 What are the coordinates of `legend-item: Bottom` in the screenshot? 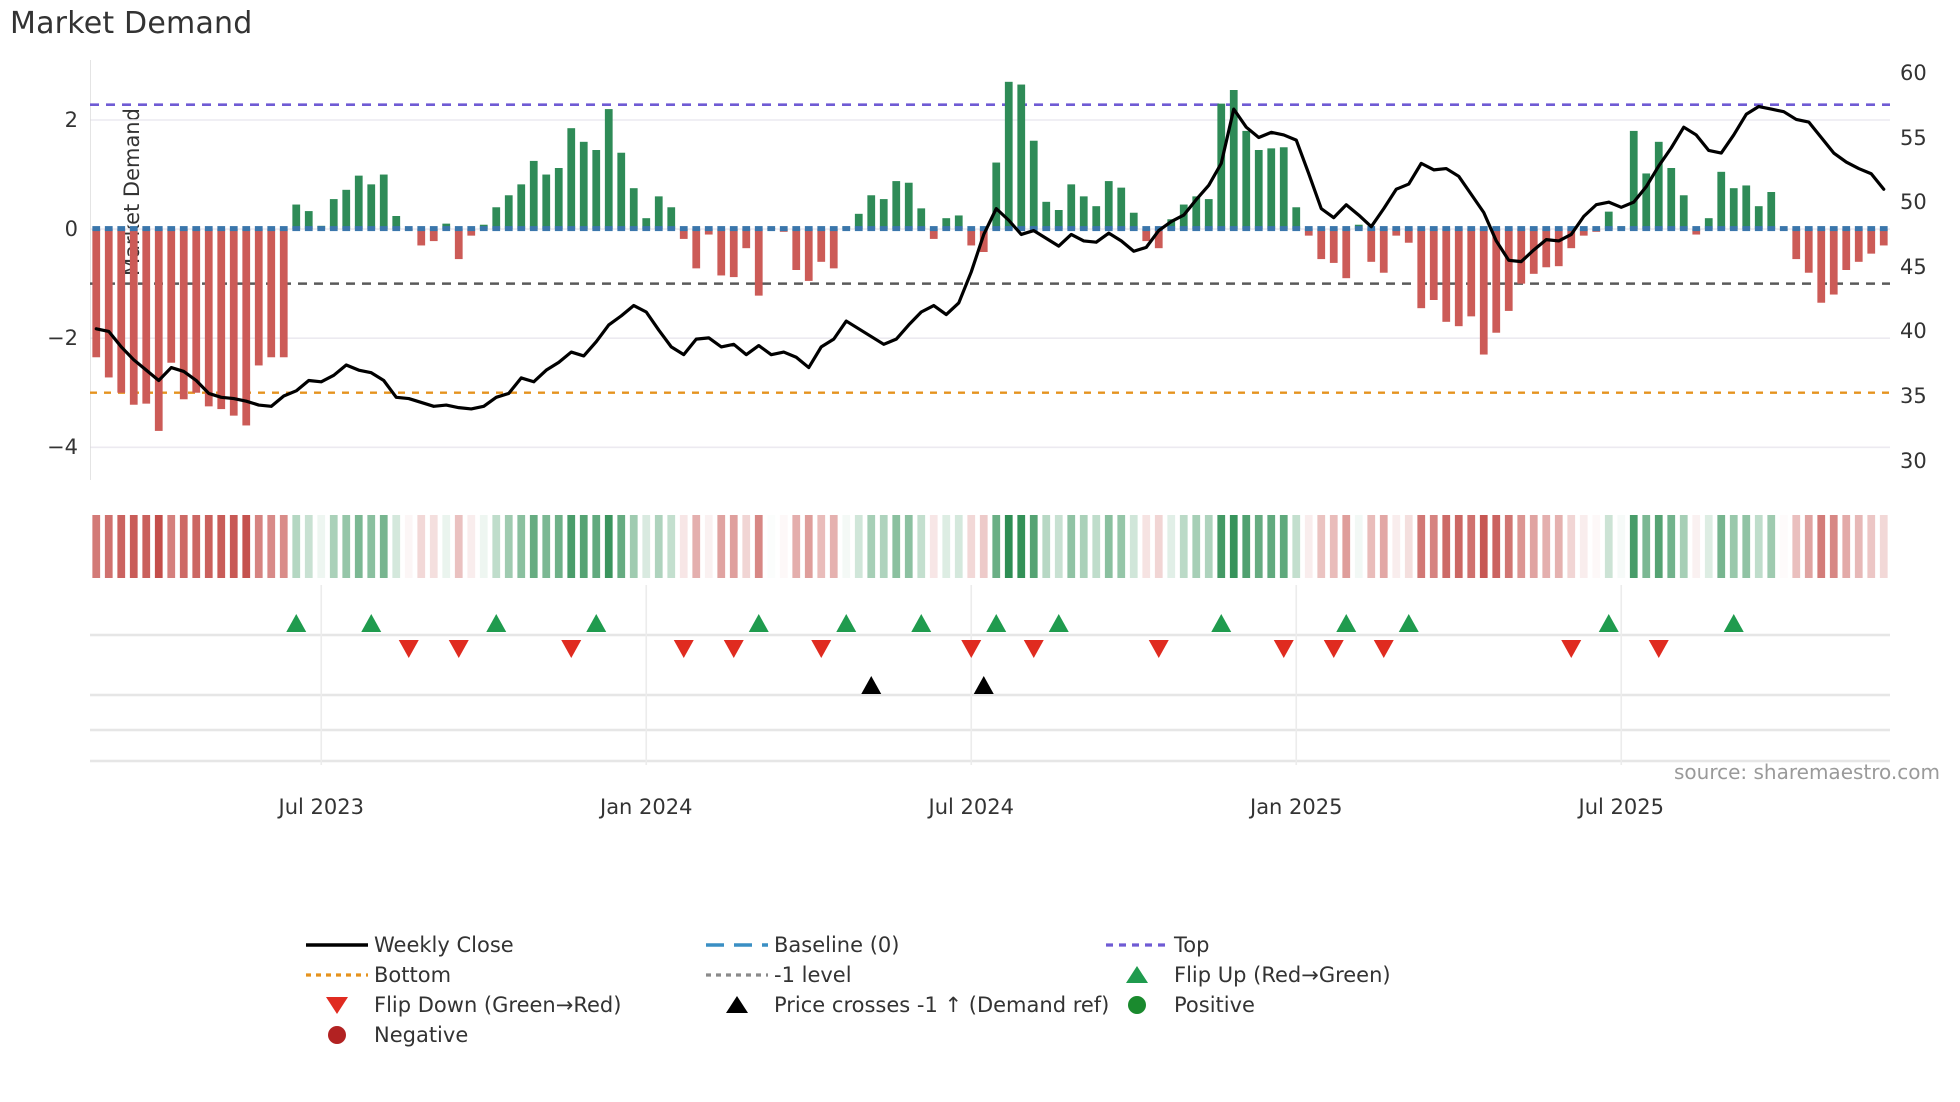 It's located at (500, 975).